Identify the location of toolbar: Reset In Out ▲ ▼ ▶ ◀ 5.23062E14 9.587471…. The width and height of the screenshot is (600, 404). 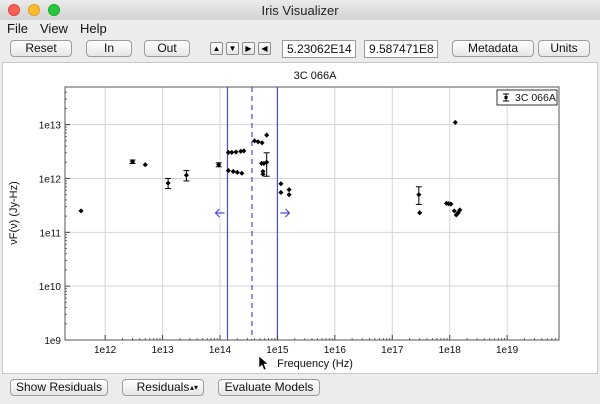
(300, 49).